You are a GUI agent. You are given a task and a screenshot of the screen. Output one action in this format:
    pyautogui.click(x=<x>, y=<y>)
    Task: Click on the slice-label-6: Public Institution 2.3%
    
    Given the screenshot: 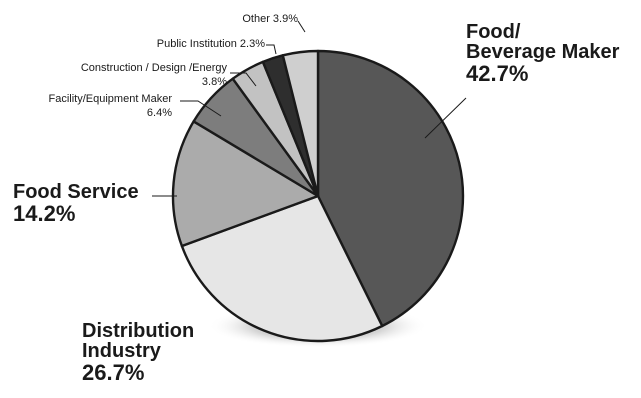 What is the action you would take?
    pyautogui.click(x=211, y=44)
    